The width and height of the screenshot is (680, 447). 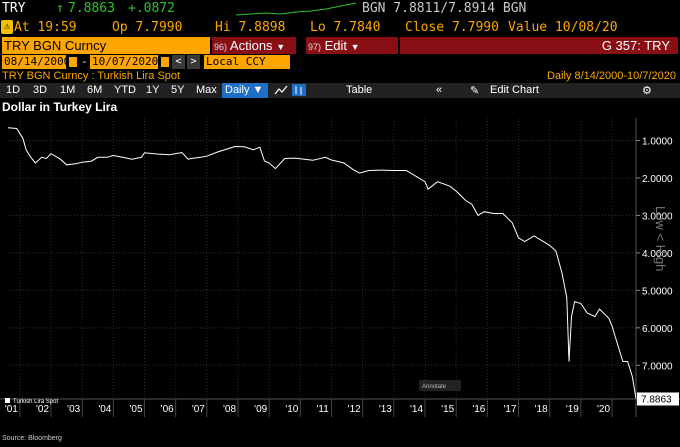 I want to click on range-1d-button: 1D, so click(x=13, y=90).